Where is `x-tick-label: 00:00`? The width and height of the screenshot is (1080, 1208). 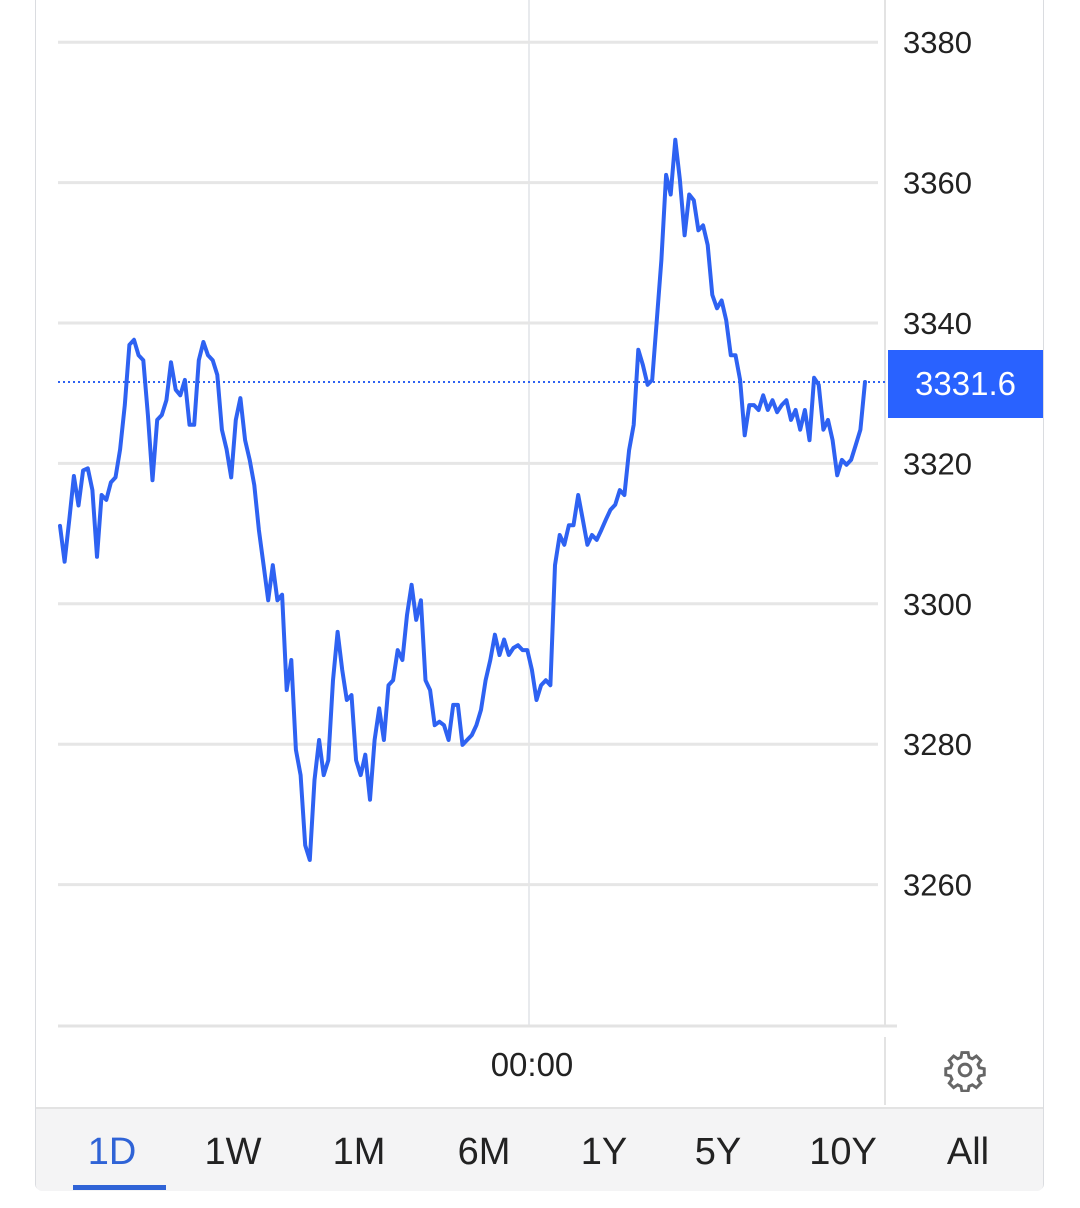 x-tick-label: 00:00 is located at coordinates (532, 1064).